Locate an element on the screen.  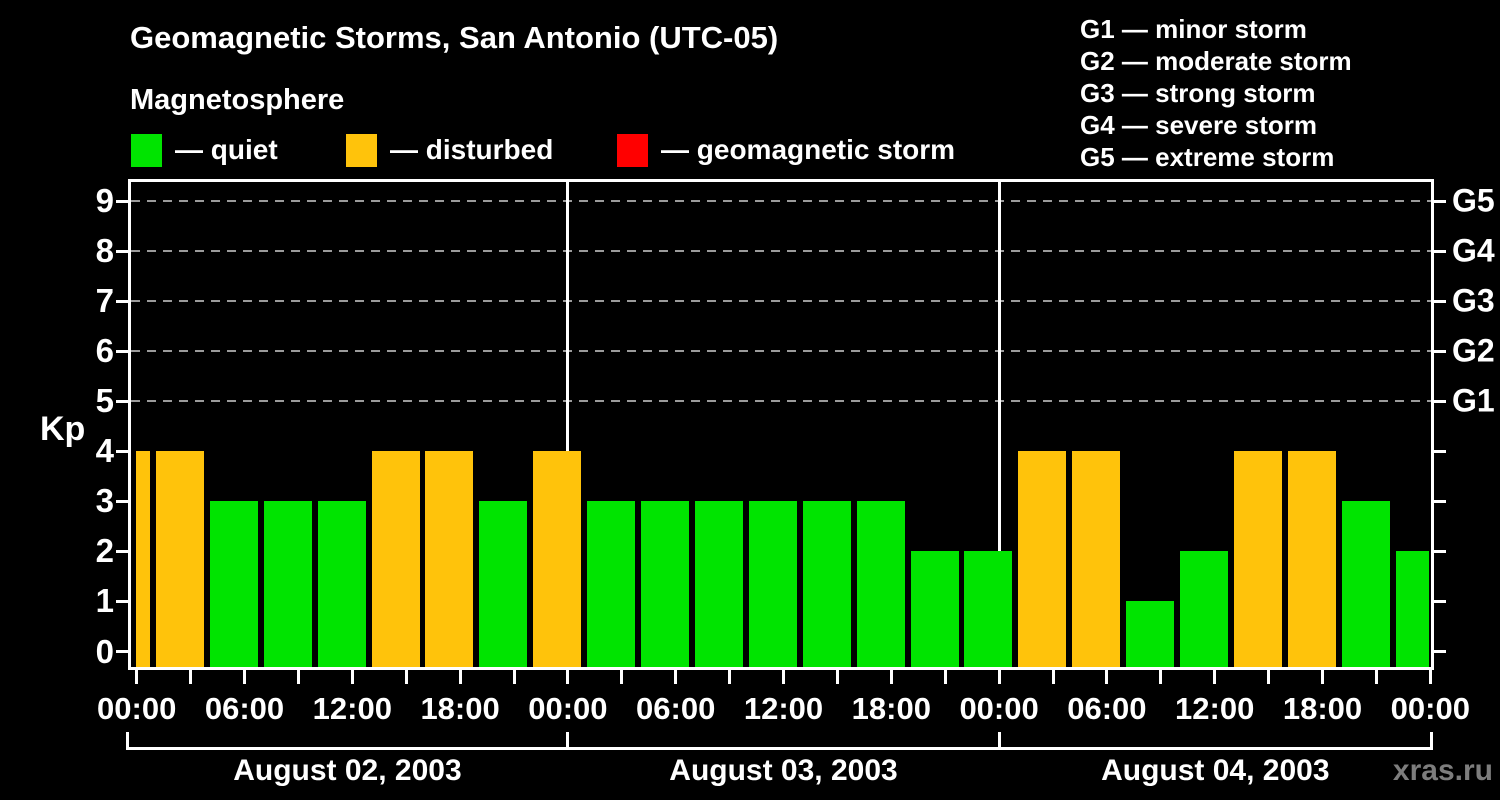
gridline-kp5 is located at coordinates (781, 401).